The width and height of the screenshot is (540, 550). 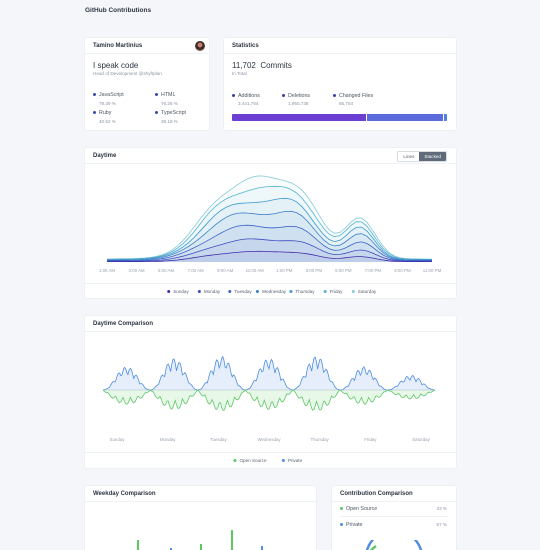 I want to click on daytime-x-tick: 7:00 AM, so click(x=195, y=270).